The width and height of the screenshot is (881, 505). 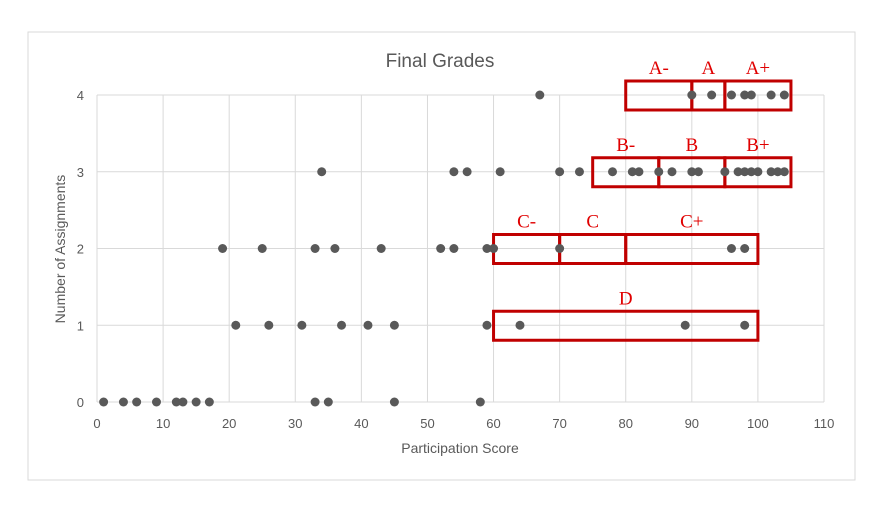 I want to click on grade-box-aplus, so click(x=758, y=95).